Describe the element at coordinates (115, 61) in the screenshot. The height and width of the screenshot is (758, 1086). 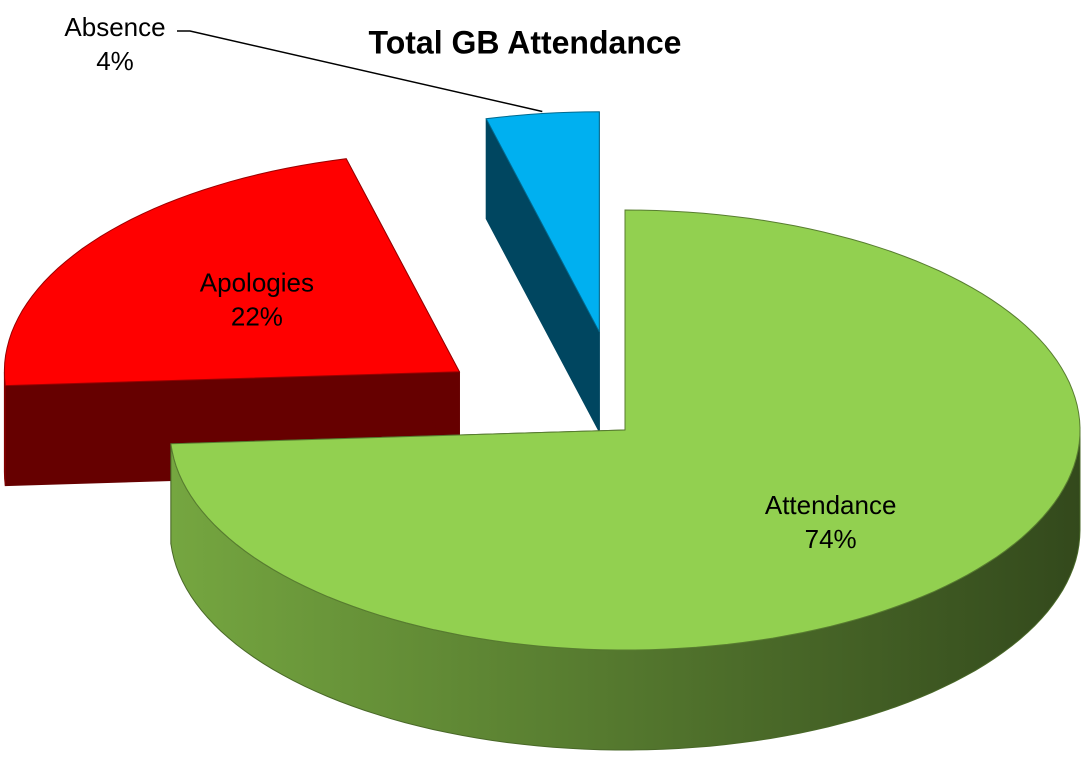
I see `slice-value-label: 4%` at that location.